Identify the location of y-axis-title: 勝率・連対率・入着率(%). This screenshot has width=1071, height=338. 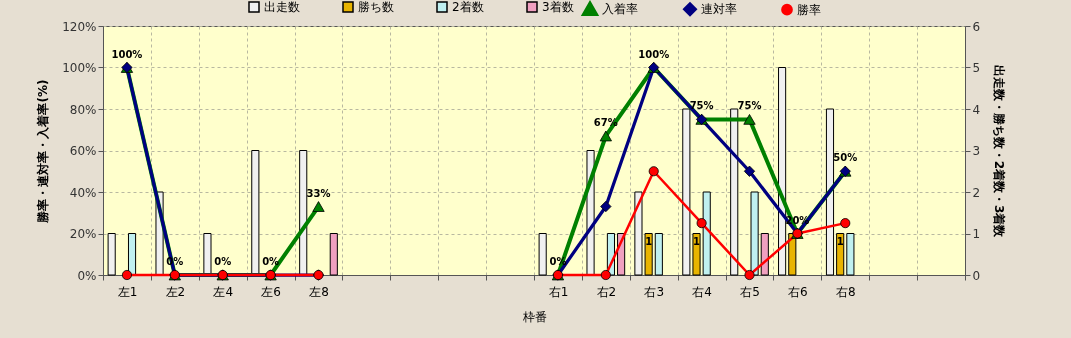
(43, 151).